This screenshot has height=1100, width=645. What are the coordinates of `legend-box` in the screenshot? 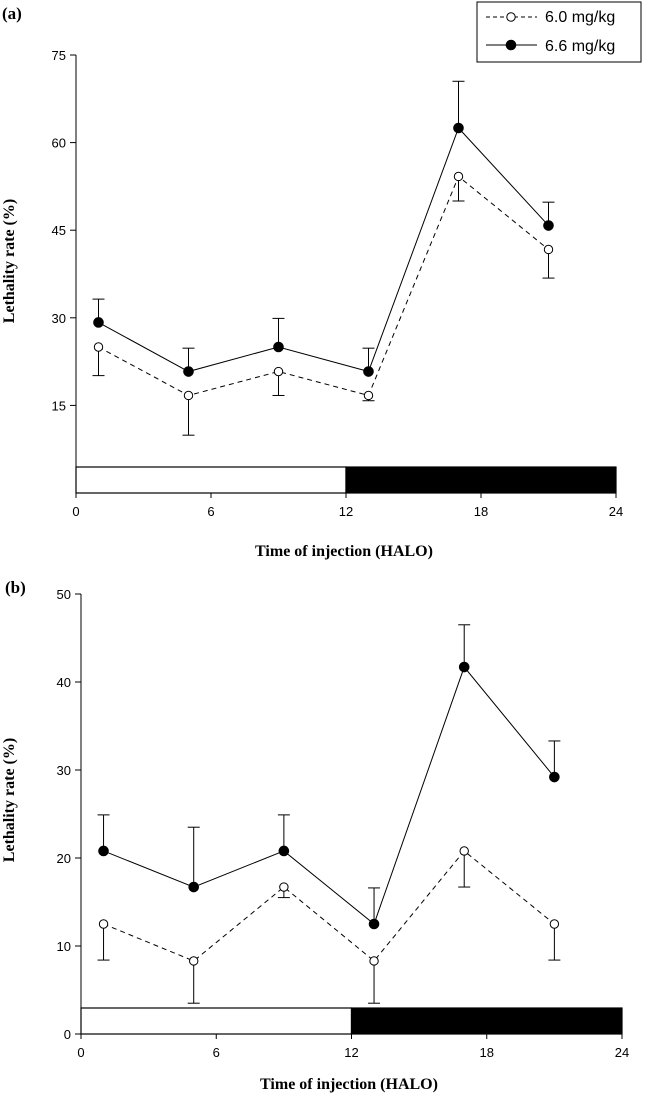 It's located at (559, 32).